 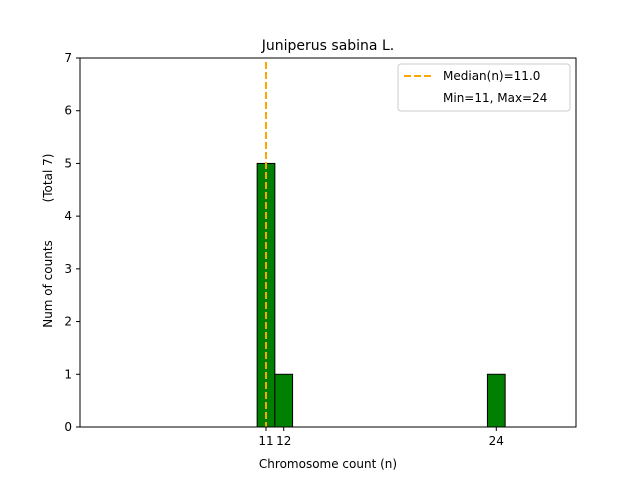 I want to click on y-axis-total-label: (Total 7), so click(x=48, y=178).